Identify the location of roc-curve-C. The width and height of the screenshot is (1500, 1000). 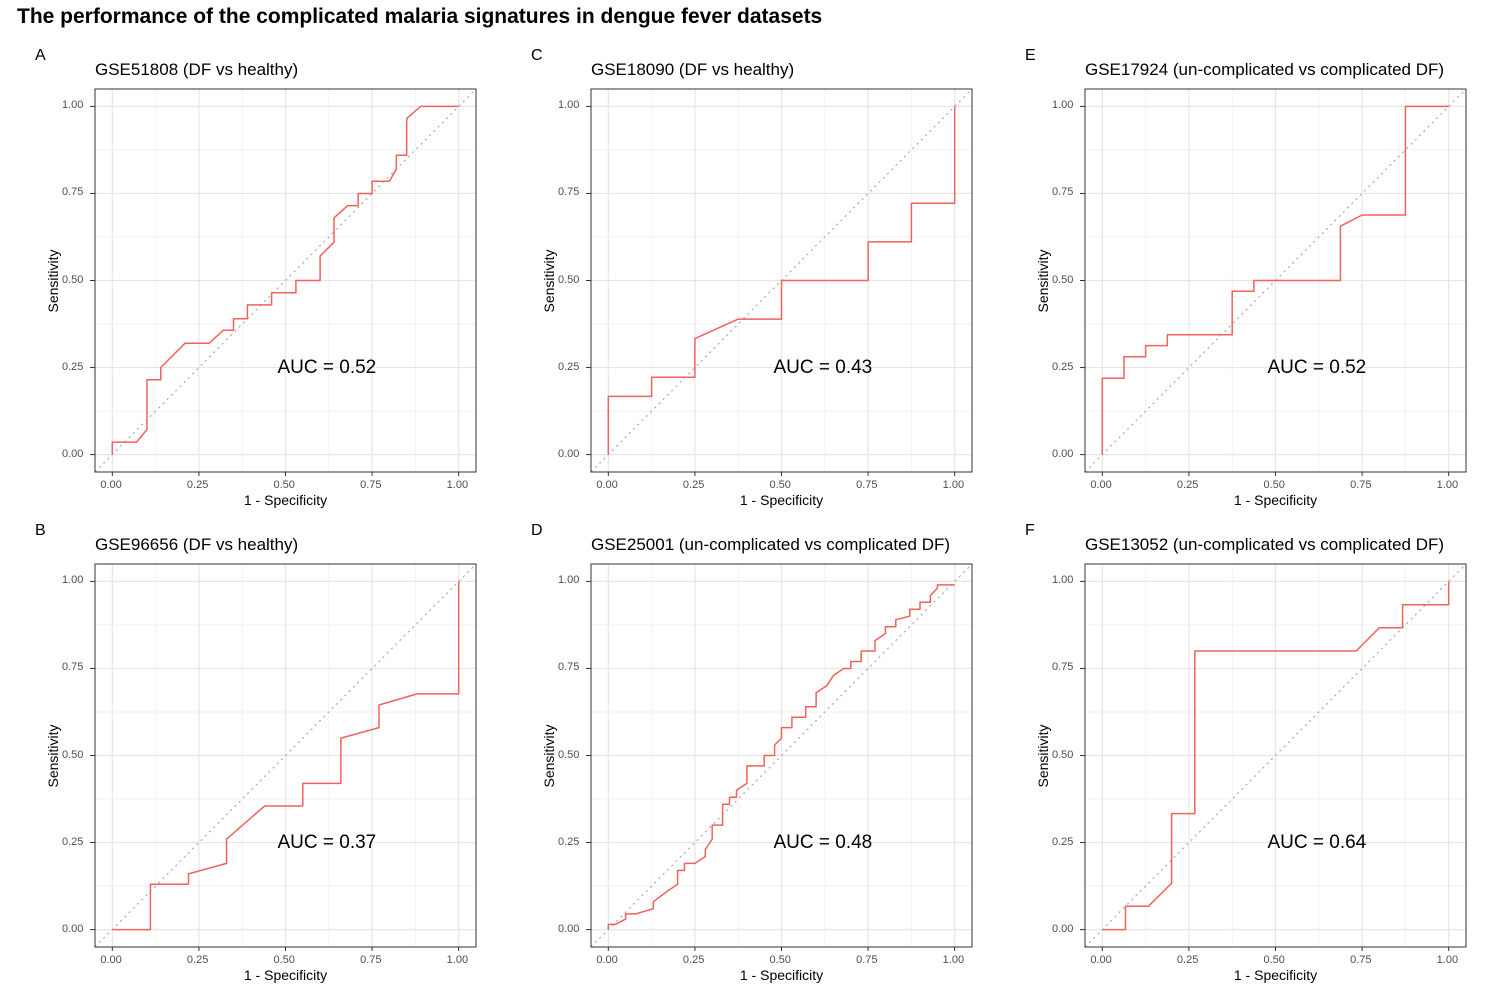
(781, 280).